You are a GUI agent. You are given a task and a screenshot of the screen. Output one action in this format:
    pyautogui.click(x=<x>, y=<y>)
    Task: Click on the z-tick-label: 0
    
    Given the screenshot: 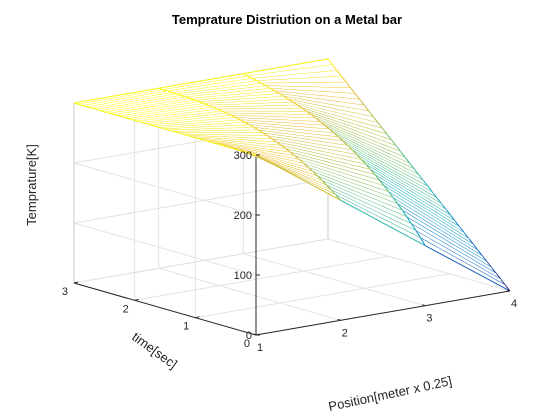 What is the action you would take?
    pyautogui.click(x=249, y=336)
    